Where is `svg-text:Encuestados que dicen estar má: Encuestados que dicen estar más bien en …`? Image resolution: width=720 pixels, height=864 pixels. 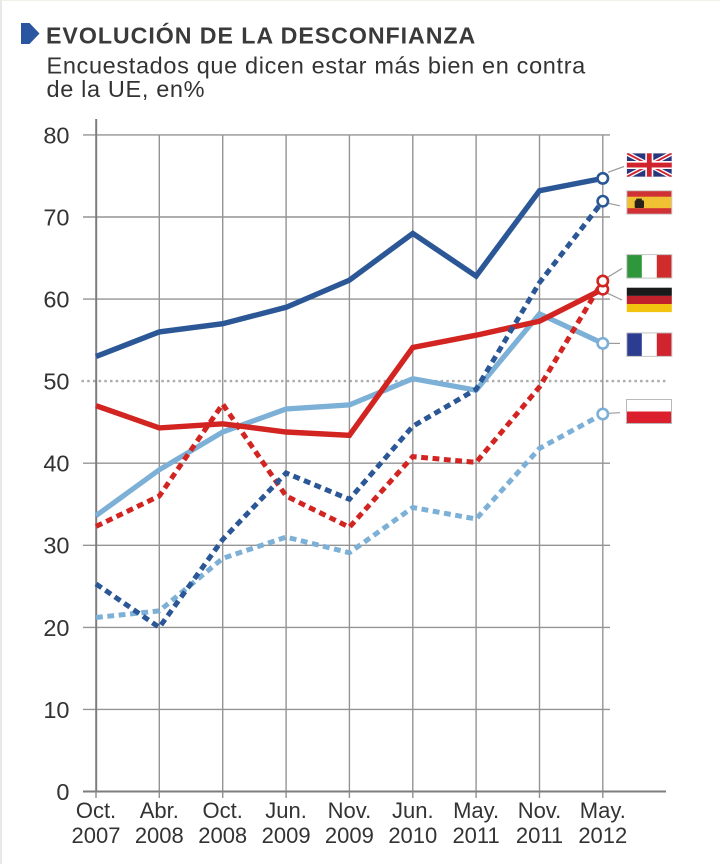
svg-text:Encuestados que dicen estar má: Encuestados que dicen estar más bien en … is located at coordinates (317, 66).